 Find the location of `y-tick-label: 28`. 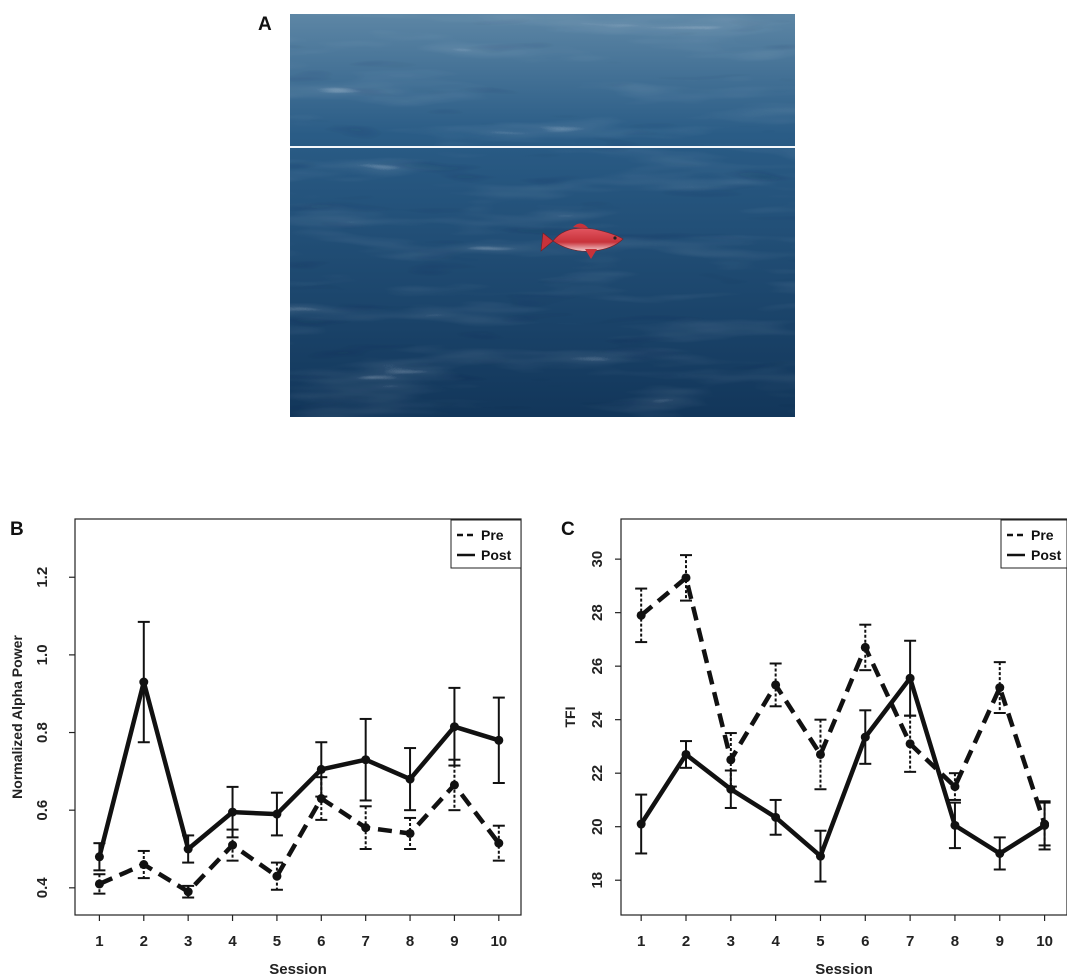

y-tick-label: 28 is located at coordinates (597, 612).